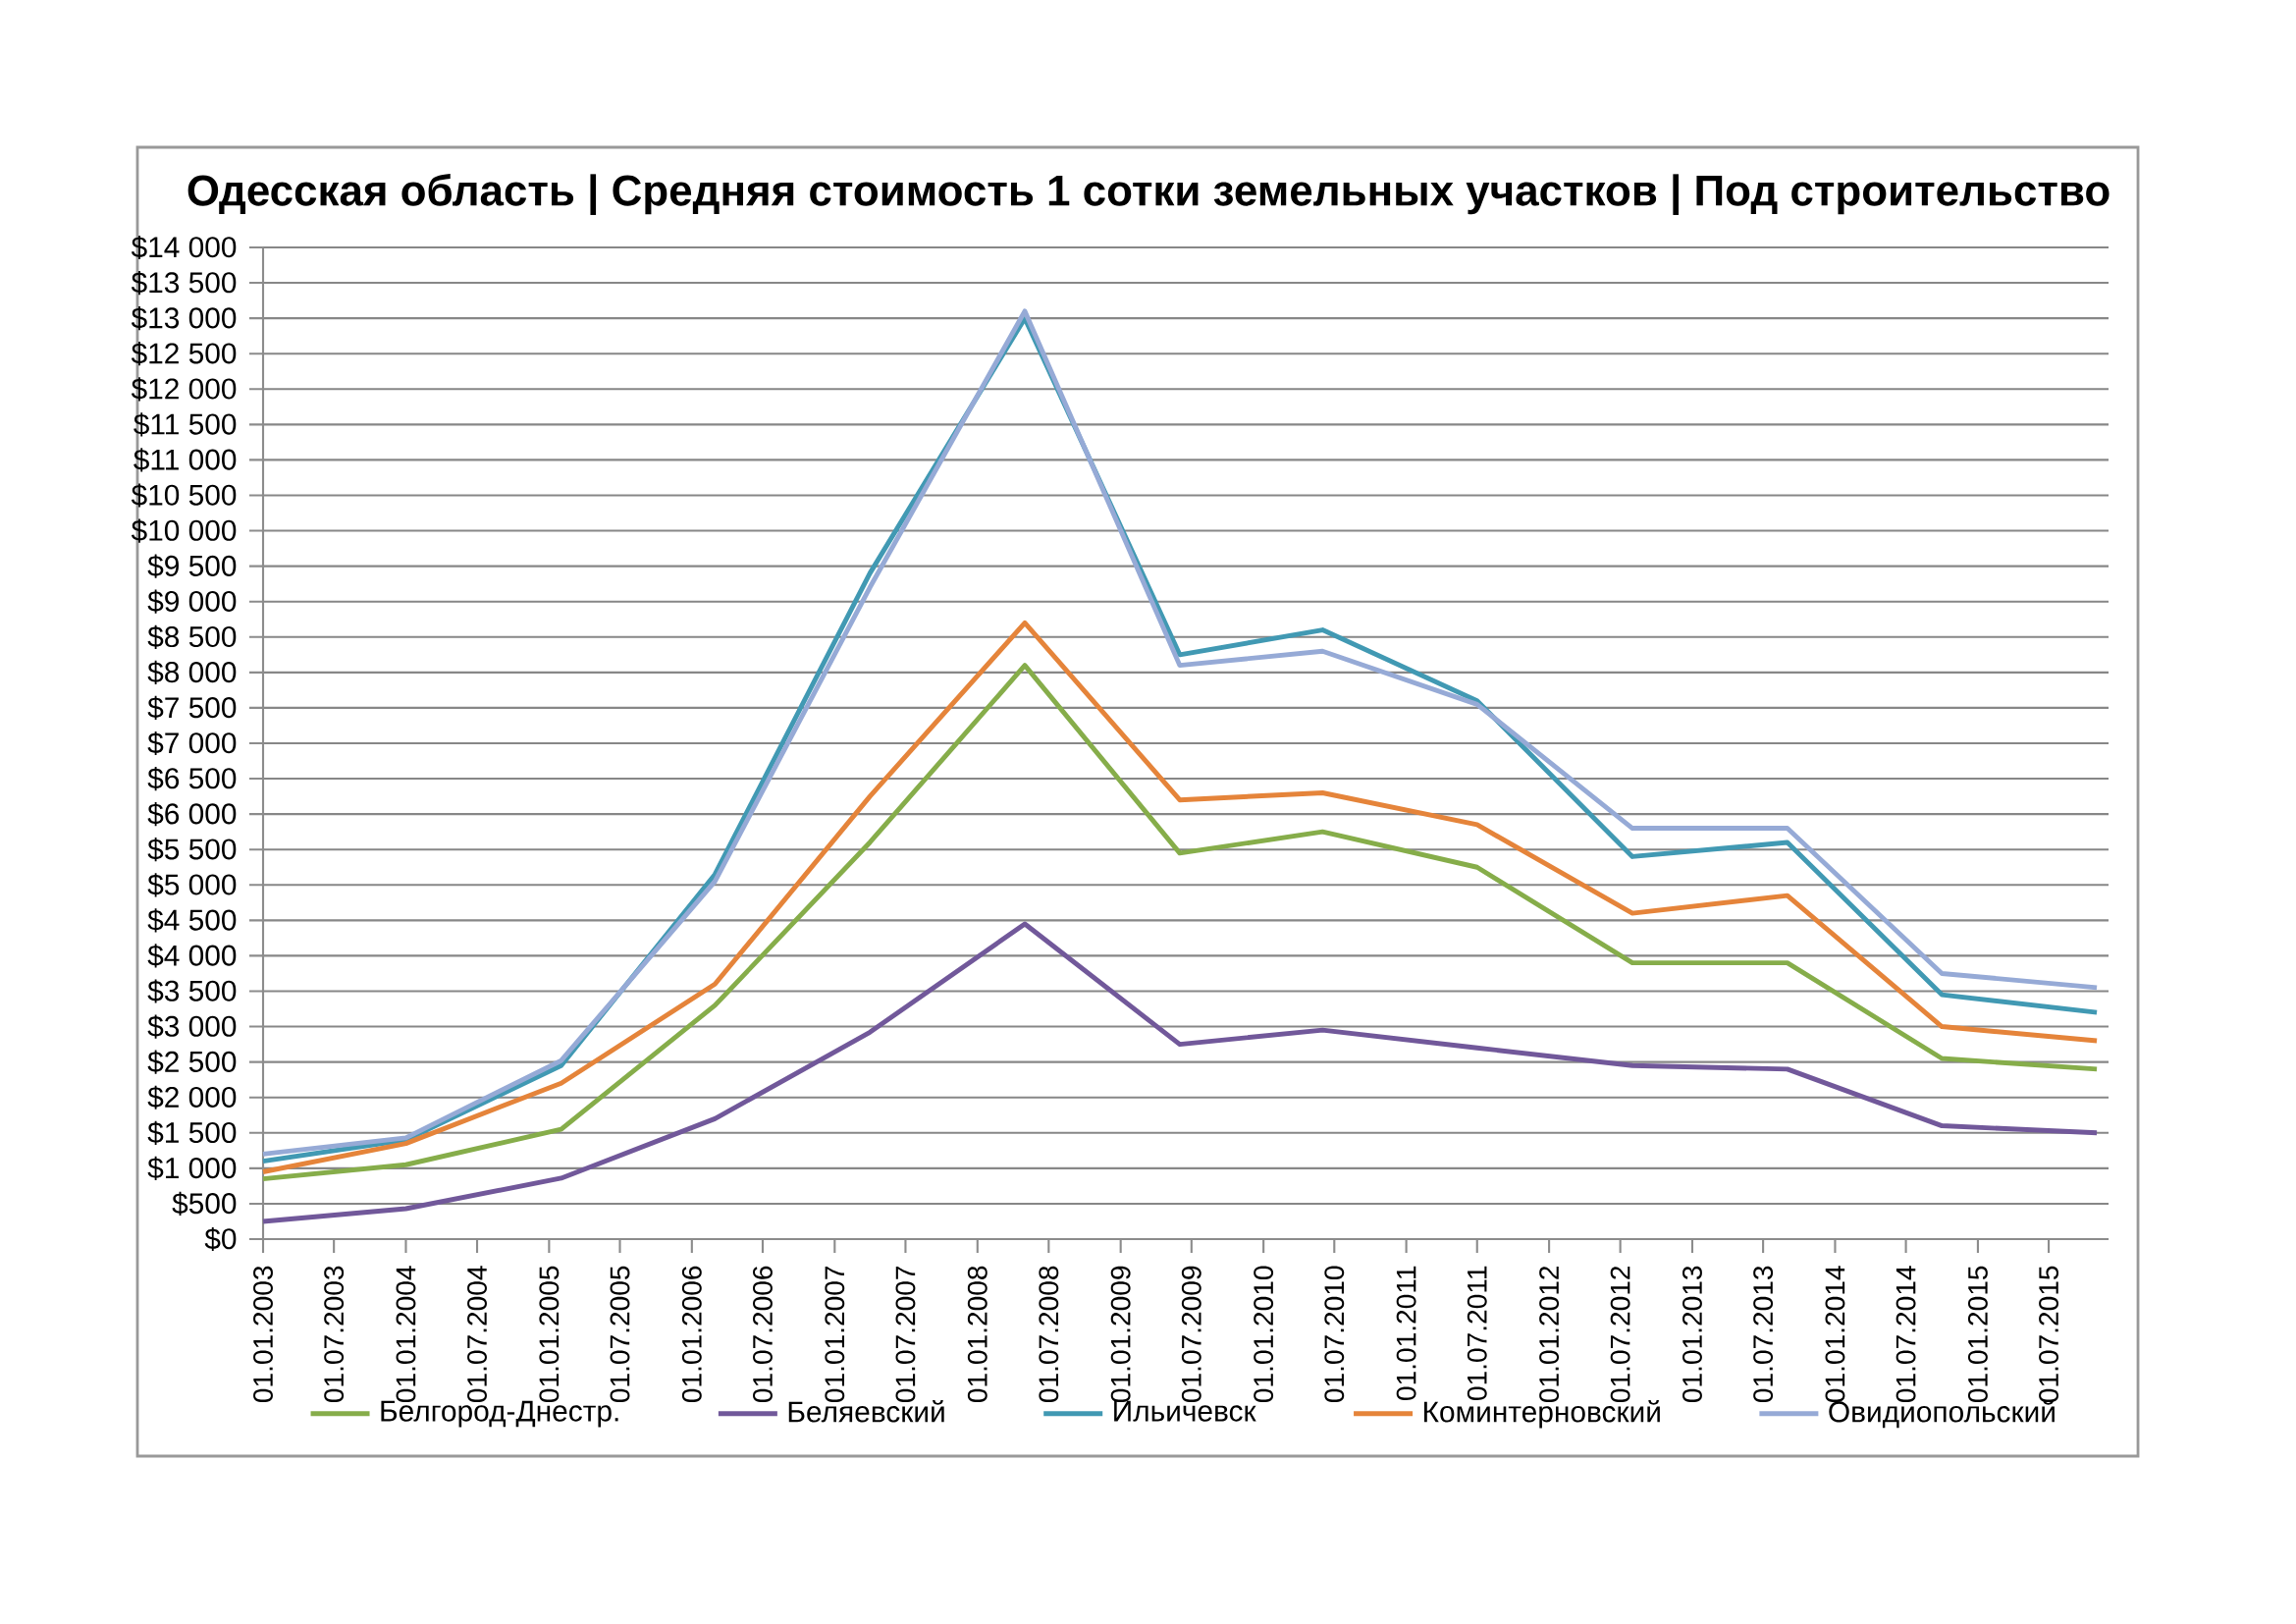 This screenshot has height=1624, width=2296. I want to click on y-tick-label: $4 000, so click(192, 956).